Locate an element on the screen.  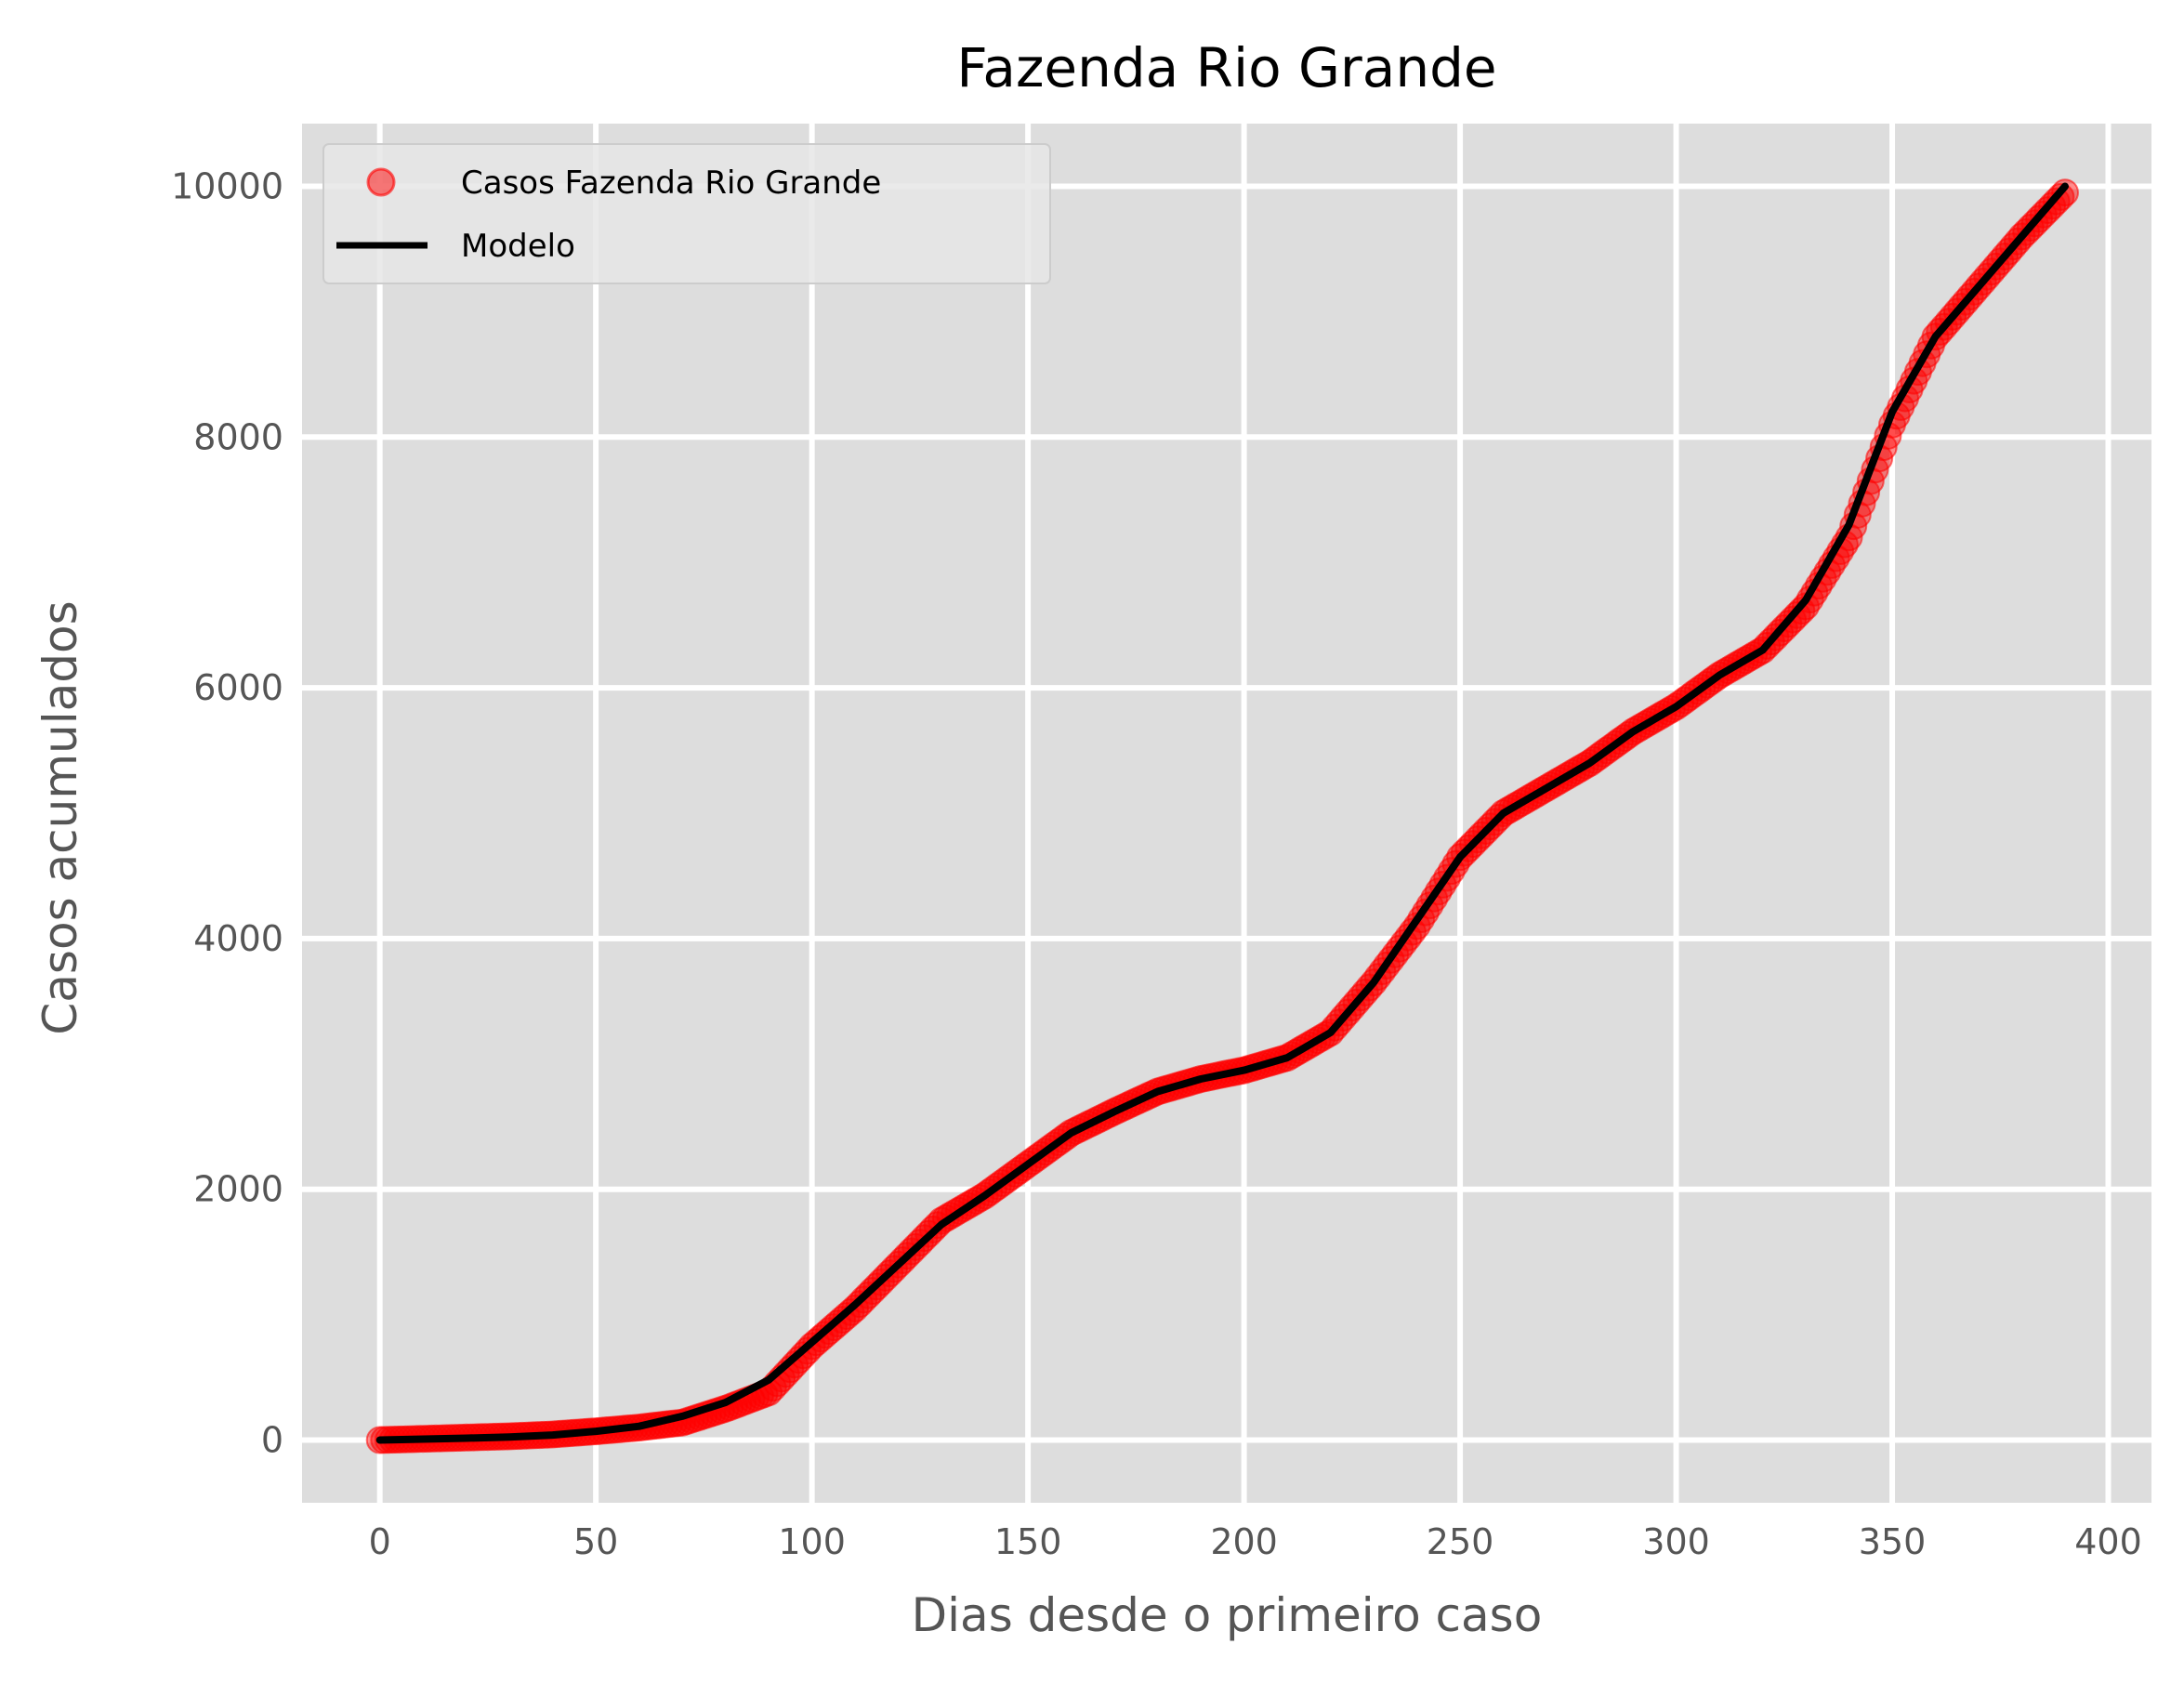
legend-label-points: Casos Fazenda Rio Grande is located at coordinates (671, 183).